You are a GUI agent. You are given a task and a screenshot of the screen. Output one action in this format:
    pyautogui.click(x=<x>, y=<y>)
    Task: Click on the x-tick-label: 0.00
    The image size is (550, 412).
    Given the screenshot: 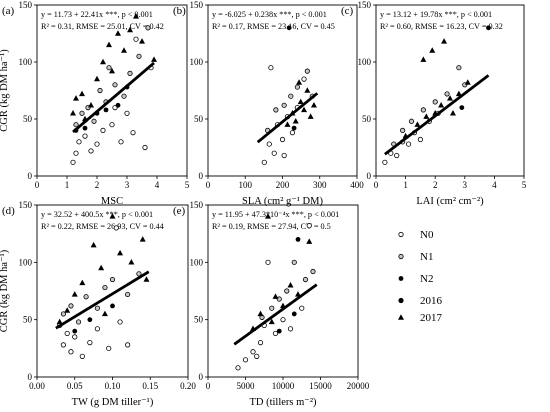 What is the action you would take?
    pyautogui.click(x=37, y=386)
    